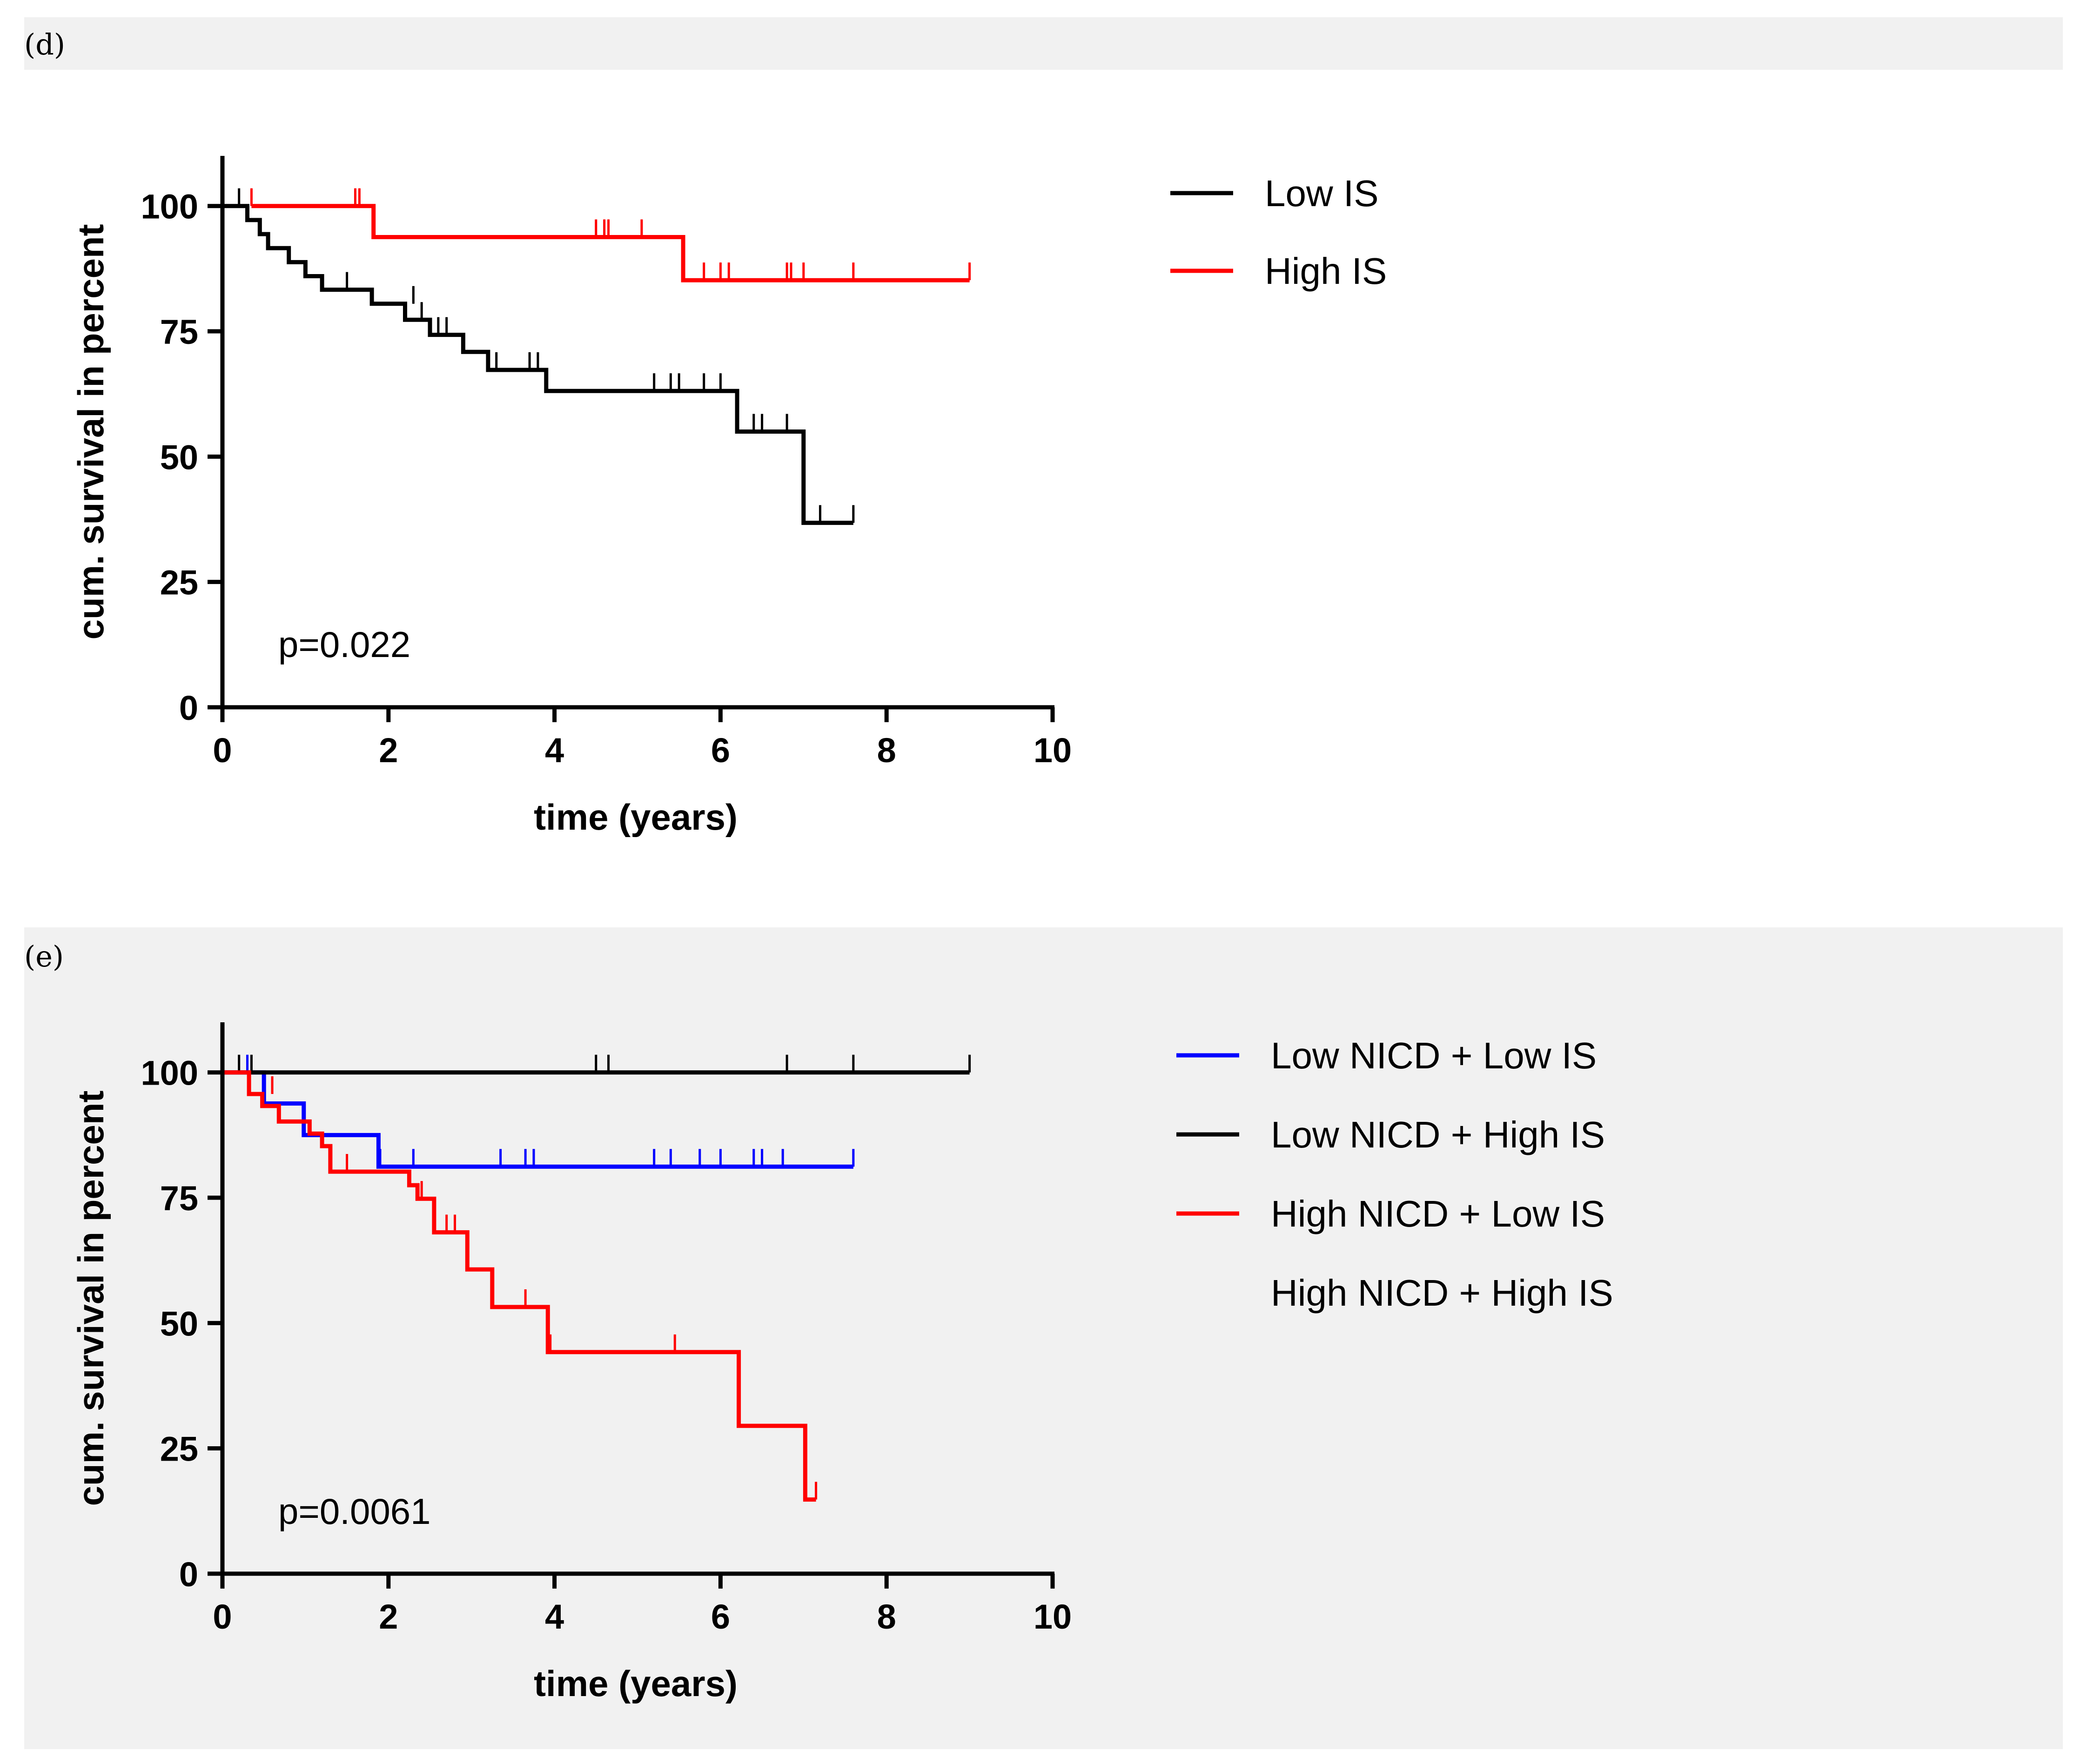 The height and width of the screenshot is (1764, 2074). I want to click on chart-d-x-tick-label-1: 2, so click(388, 750).